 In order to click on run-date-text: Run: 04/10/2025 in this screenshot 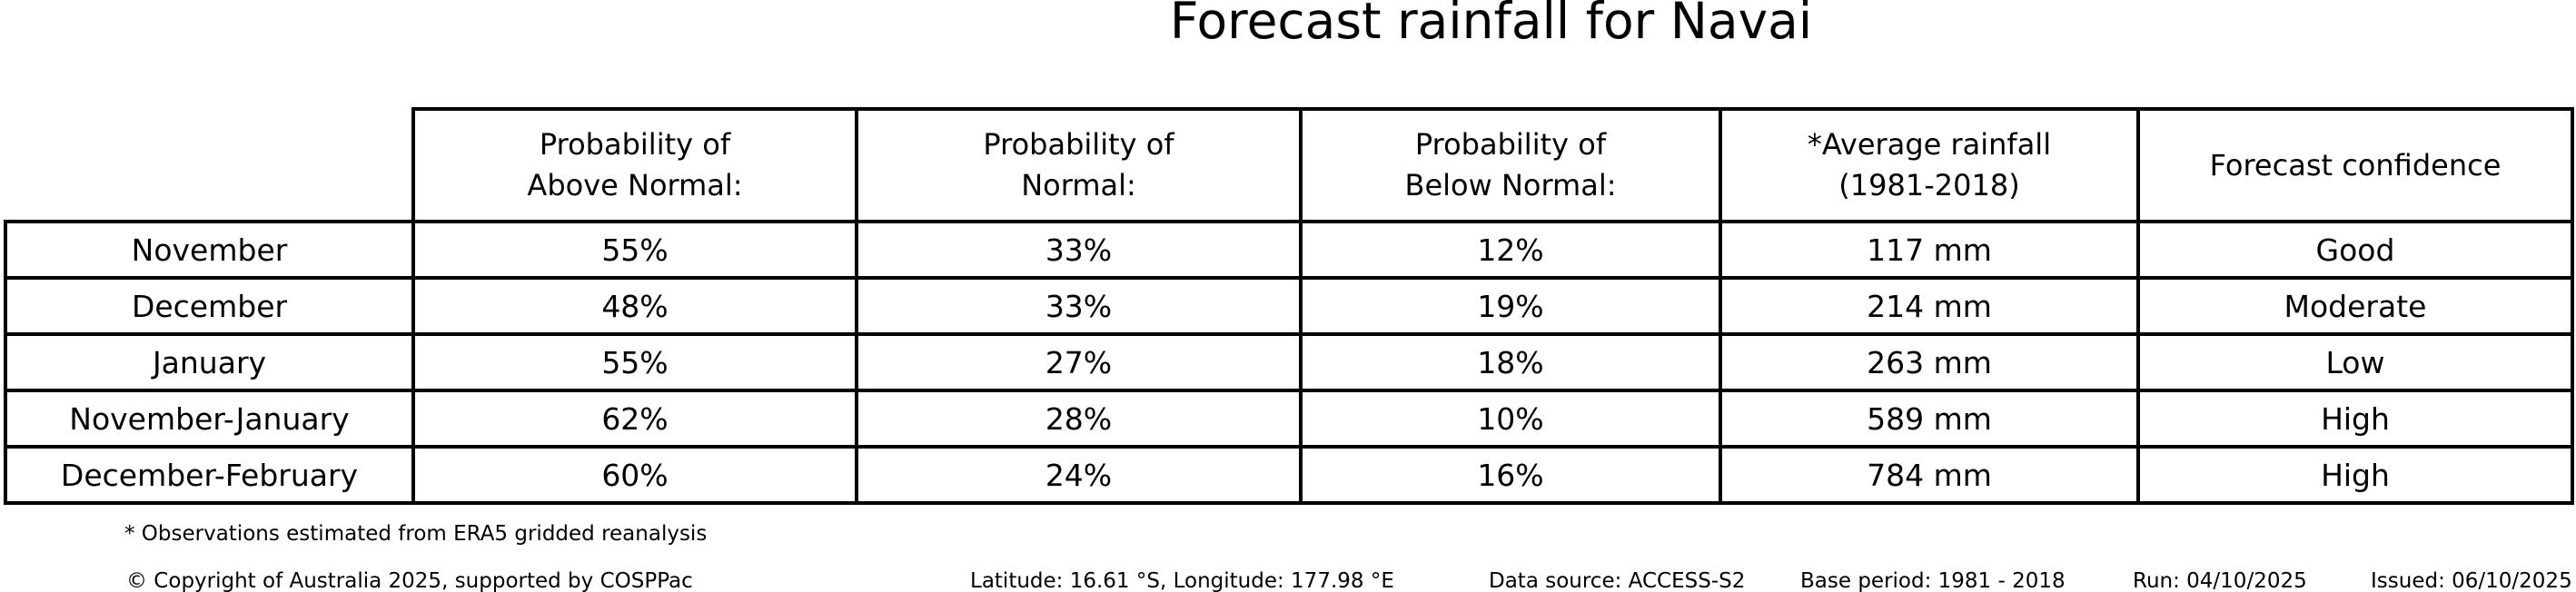, I will do `click(2220, 580)`.